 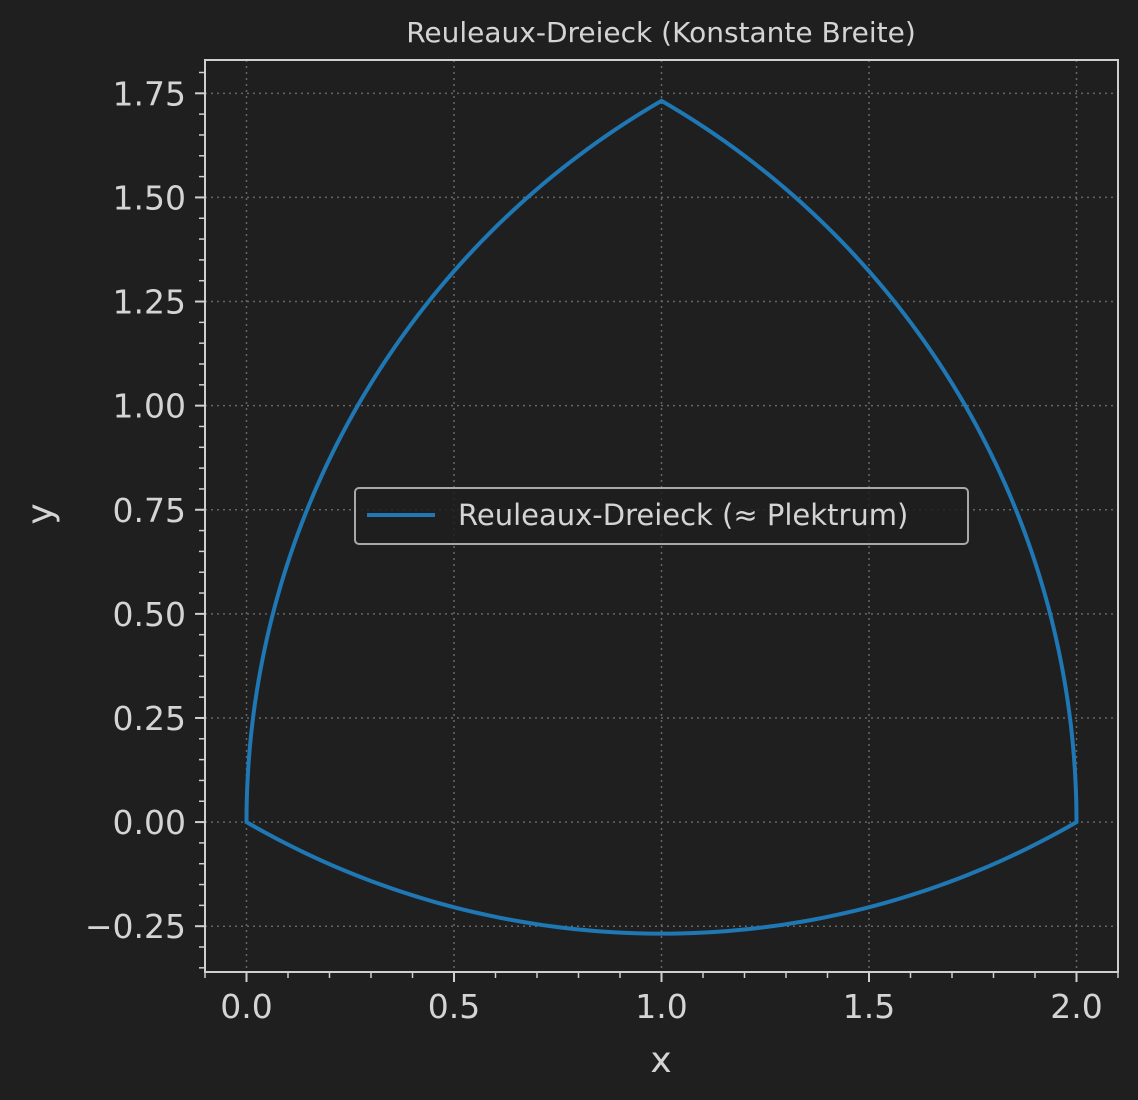 What do you see at coordinates (660, 1060) in the screenshot?
I see `x-axis-label: x` at bounding box center [660, 1060].